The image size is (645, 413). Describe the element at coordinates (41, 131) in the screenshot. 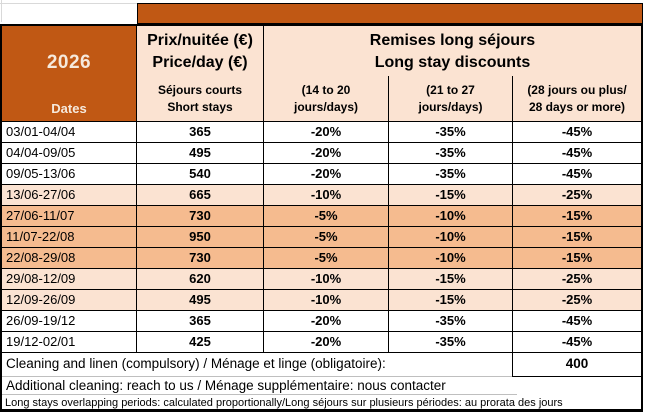

I see `date-range-cell: 03/01-04/04` at that location.